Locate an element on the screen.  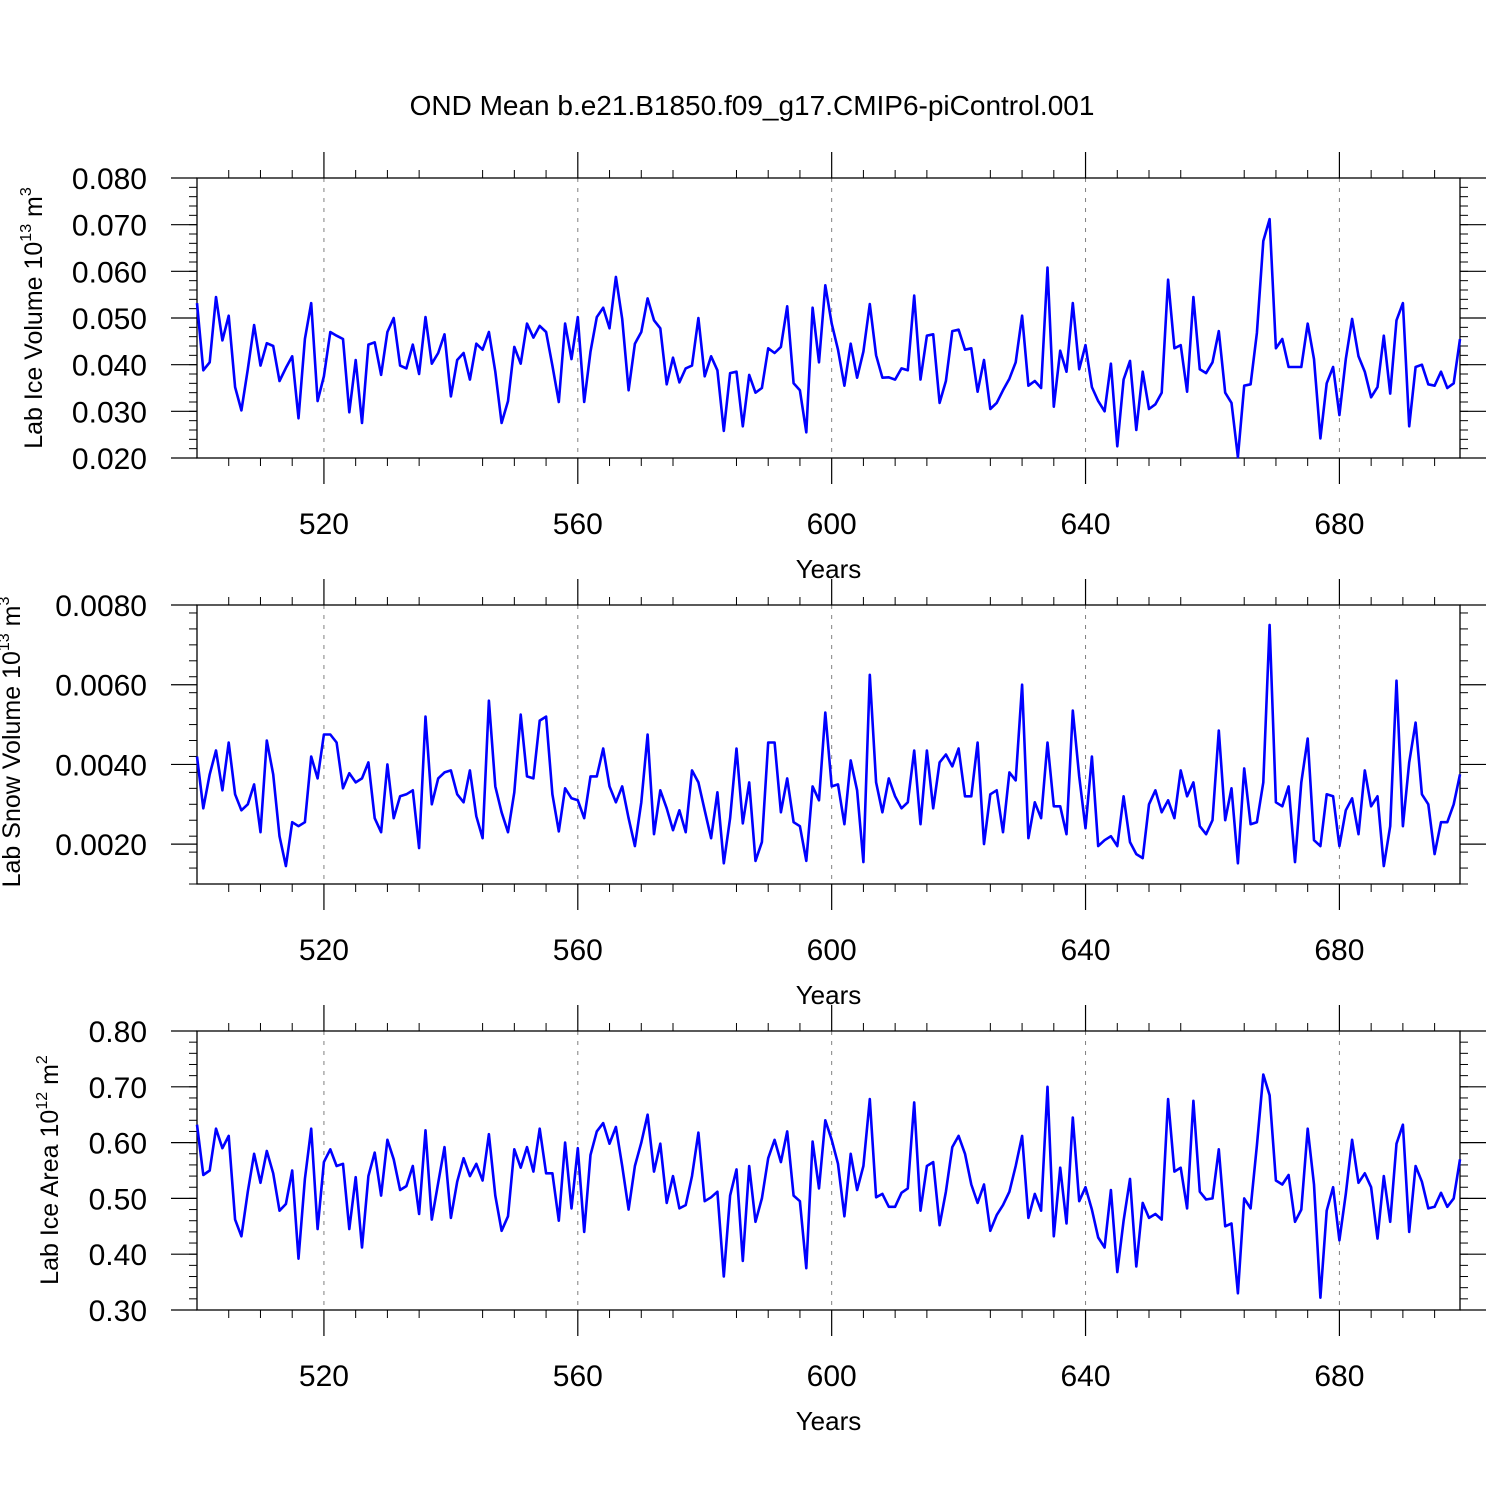
y-tick-label: 0.070 is located at coordinates (109, 226).